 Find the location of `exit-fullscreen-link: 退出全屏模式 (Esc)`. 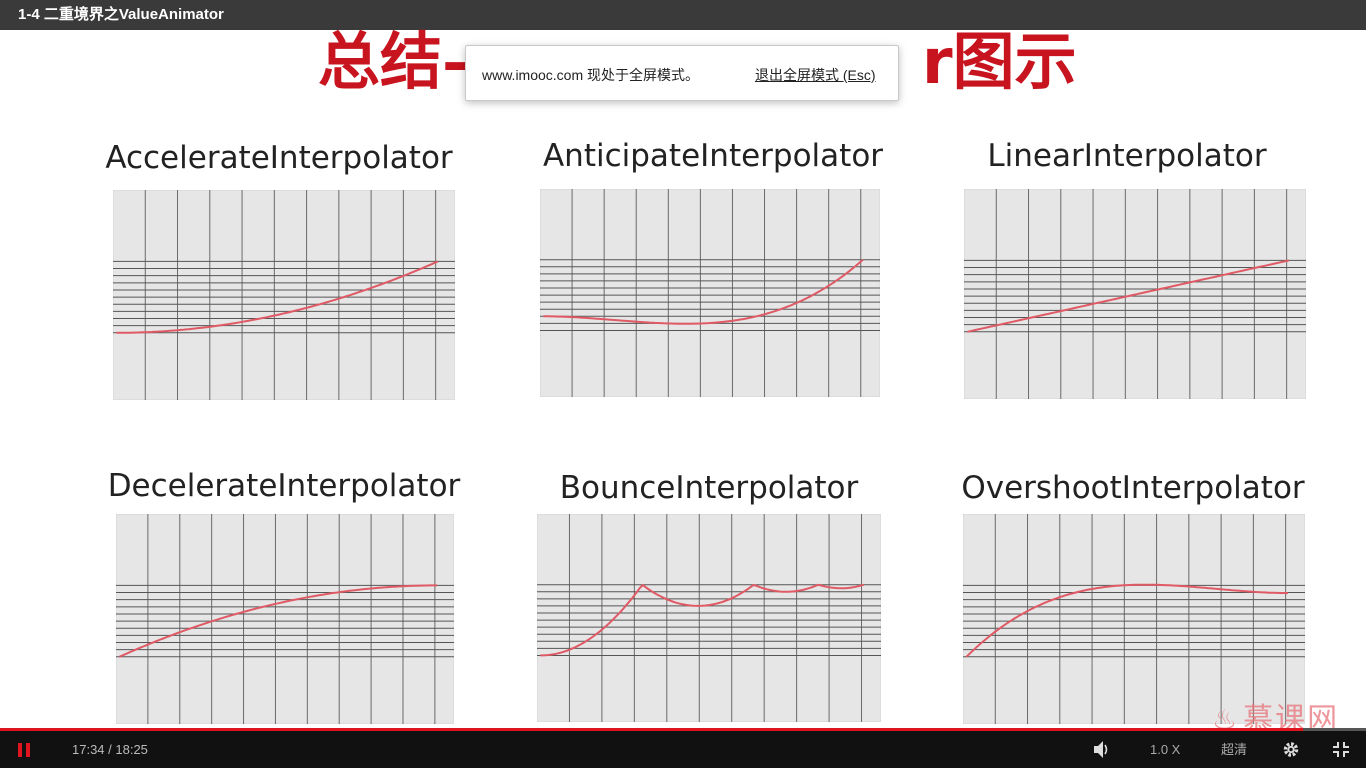

exit-fullscreen-link: 退出全屏模式 (Esc) is located at coordinates (815, 75).